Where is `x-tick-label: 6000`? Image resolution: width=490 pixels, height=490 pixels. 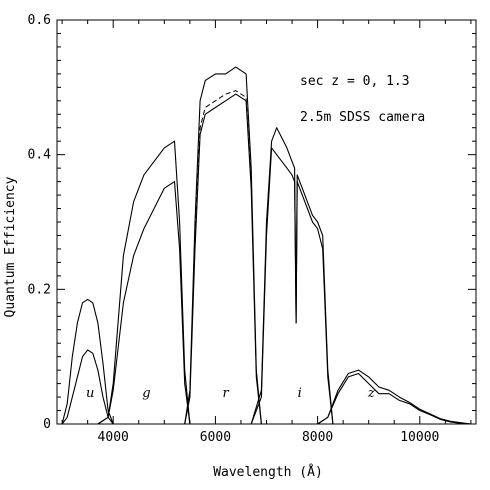 x-tick-label: 6000 is located at coordinates (215, 437).